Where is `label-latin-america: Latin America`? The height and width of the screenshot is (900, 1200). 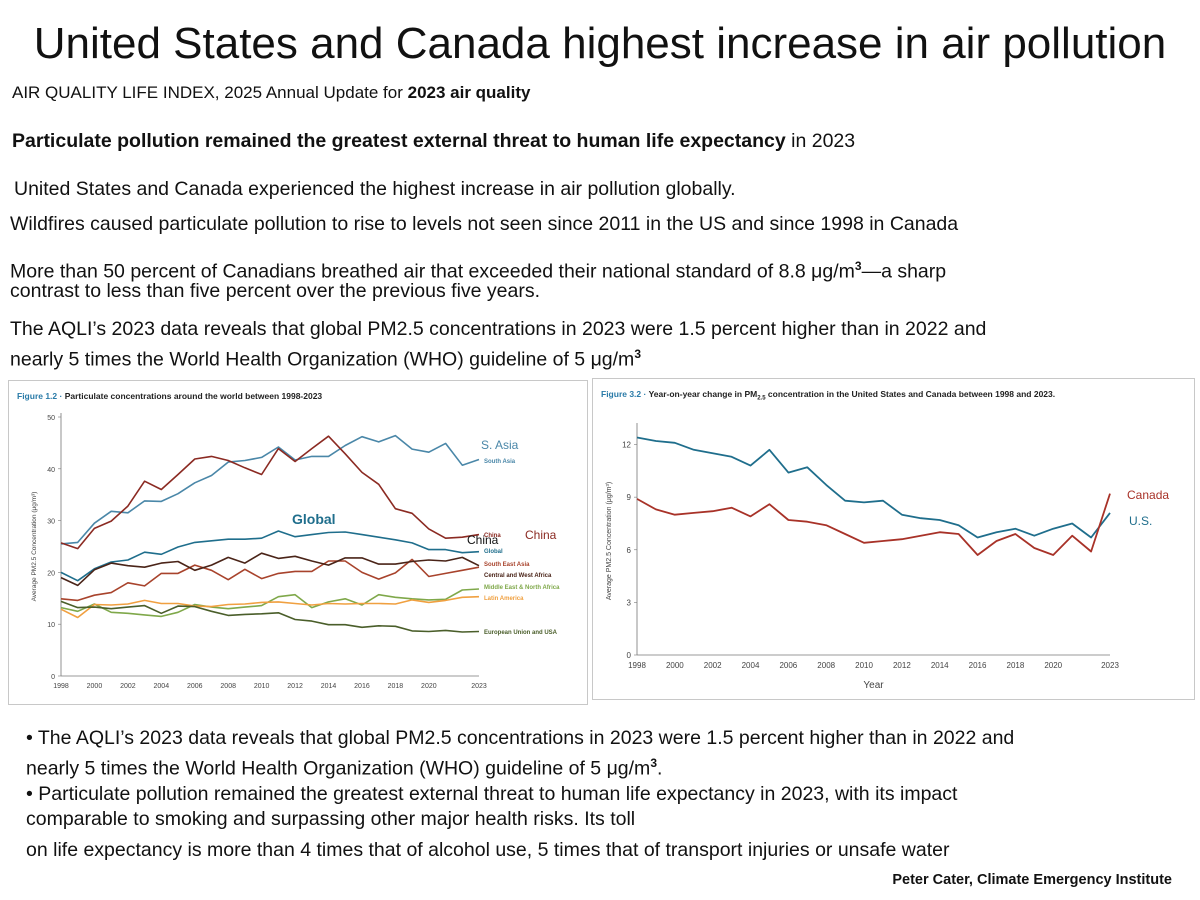 label-latin-america: Latin America is located at coordinates (504, 599).